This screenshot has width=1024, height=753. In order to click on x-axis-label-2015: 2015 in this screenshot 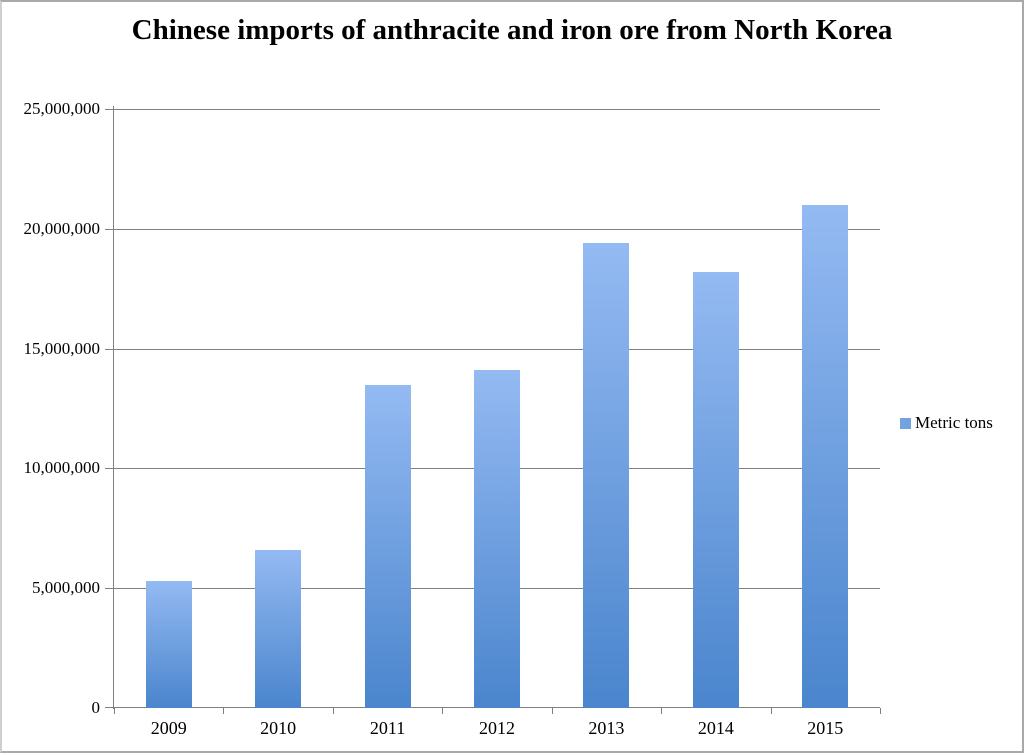, I will do `click(825, 728)`.